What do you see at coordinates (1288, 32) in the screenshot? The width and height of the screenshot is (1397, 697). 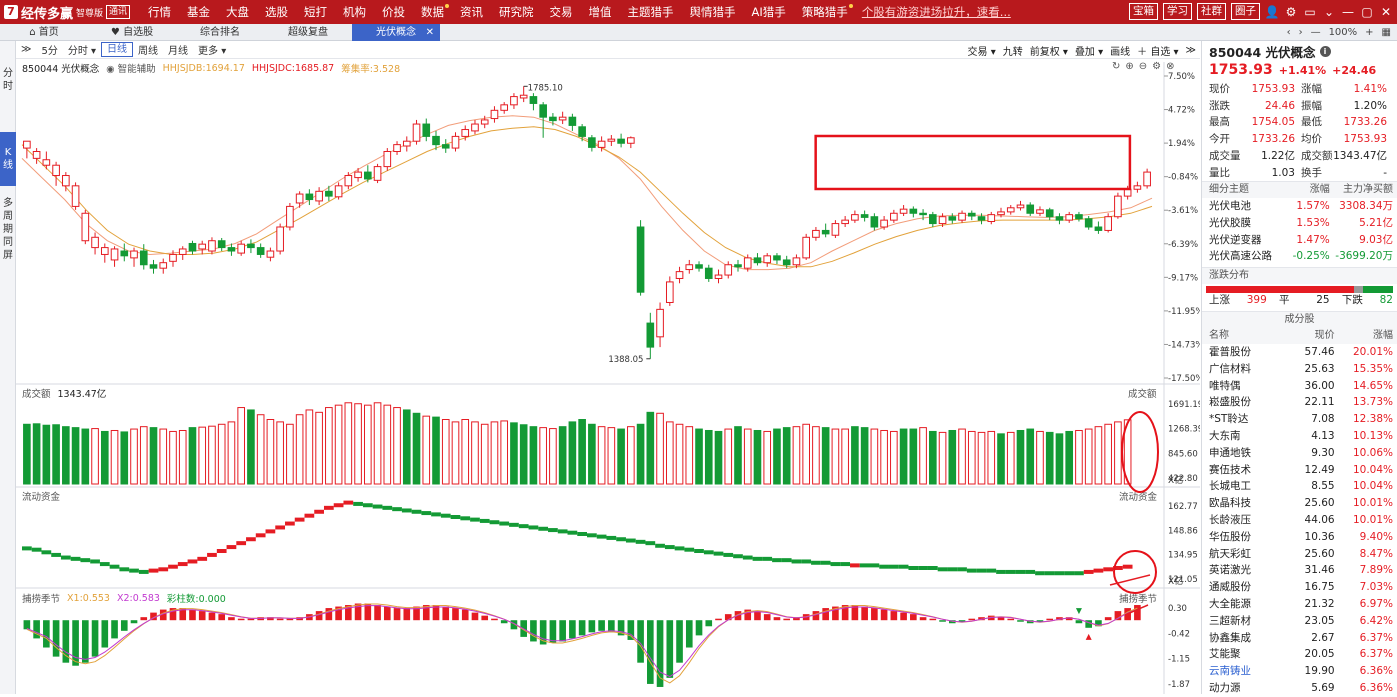 I see `back-icon: ‹` at bounding box center [1288, 32].